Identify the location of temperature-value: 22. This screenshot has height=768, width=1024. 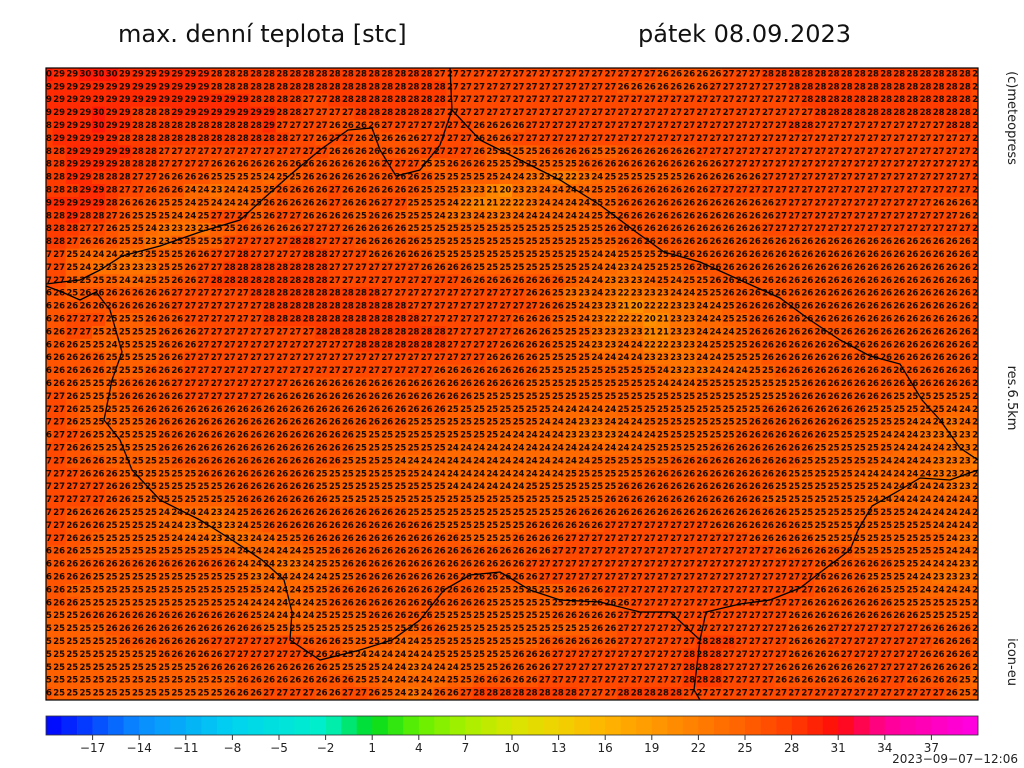
(466, 203).